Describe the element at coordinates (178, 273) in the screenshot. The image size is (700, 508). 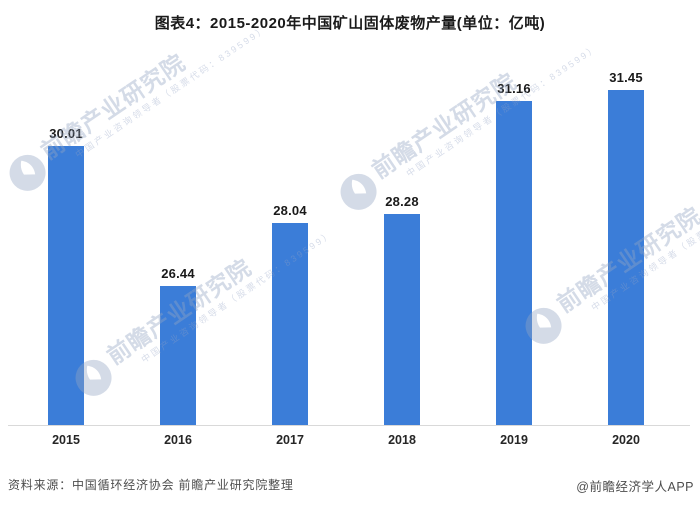
I see `bar-value-label: 26.44` at that location.